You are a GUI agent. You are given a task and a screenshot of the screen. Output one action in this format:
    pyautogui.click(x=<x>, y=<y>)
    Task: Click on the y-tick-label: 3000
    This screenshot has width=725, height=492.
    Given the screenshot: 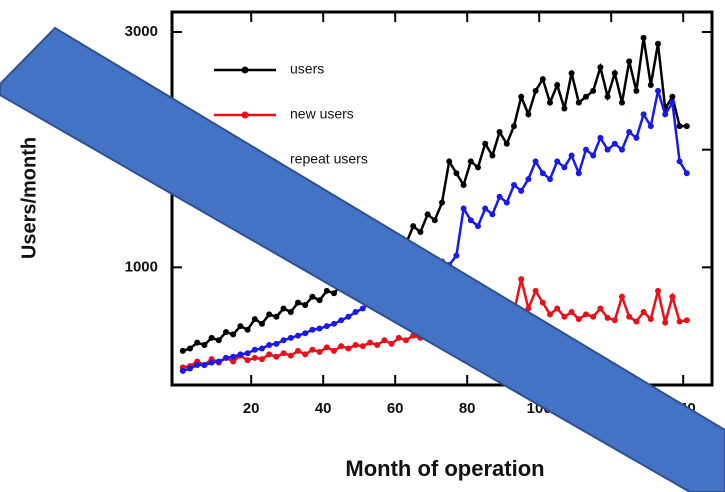 What is the action you would take?
    pyautogui.click(x=141, y=31)
    